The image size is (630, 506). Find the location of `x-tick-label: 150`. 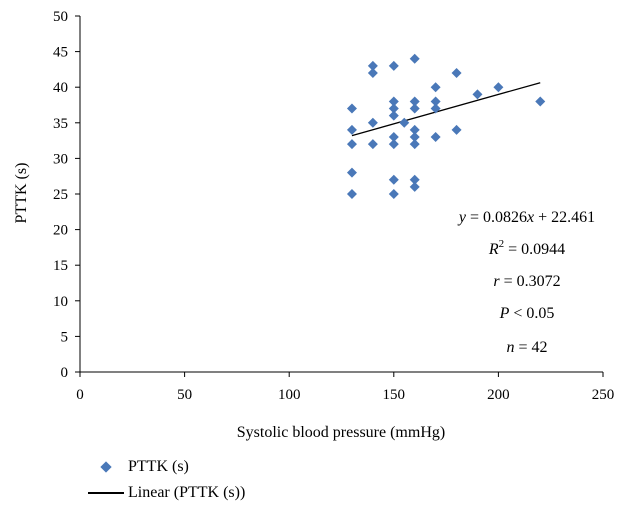

x-tick-label: 150 is located at coordinates (394, 395).